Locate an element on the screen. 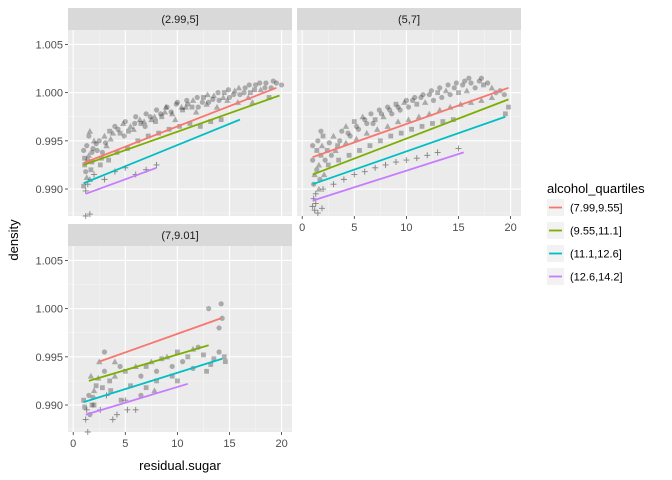 The width and height of the screenshot is (672, 480). y-tick-label: 0.990 is located at coordinates (49, 406).